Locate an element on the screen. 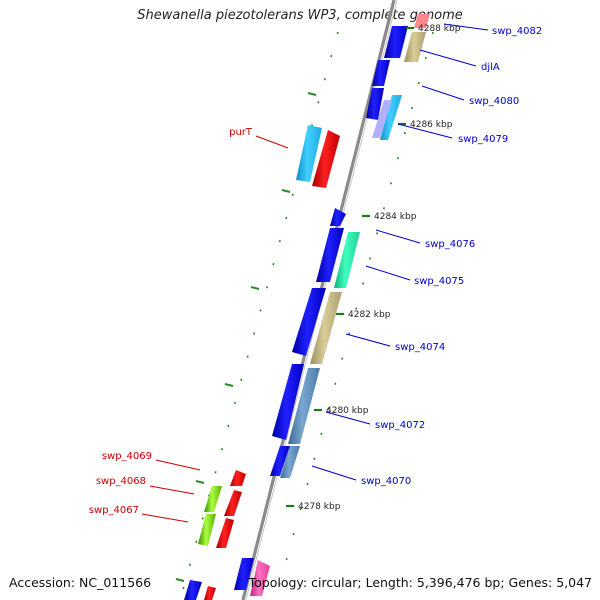 This screenshot has width=600, height=600. scale-tick: 4280 kbp is located at coordinates (341, 411).